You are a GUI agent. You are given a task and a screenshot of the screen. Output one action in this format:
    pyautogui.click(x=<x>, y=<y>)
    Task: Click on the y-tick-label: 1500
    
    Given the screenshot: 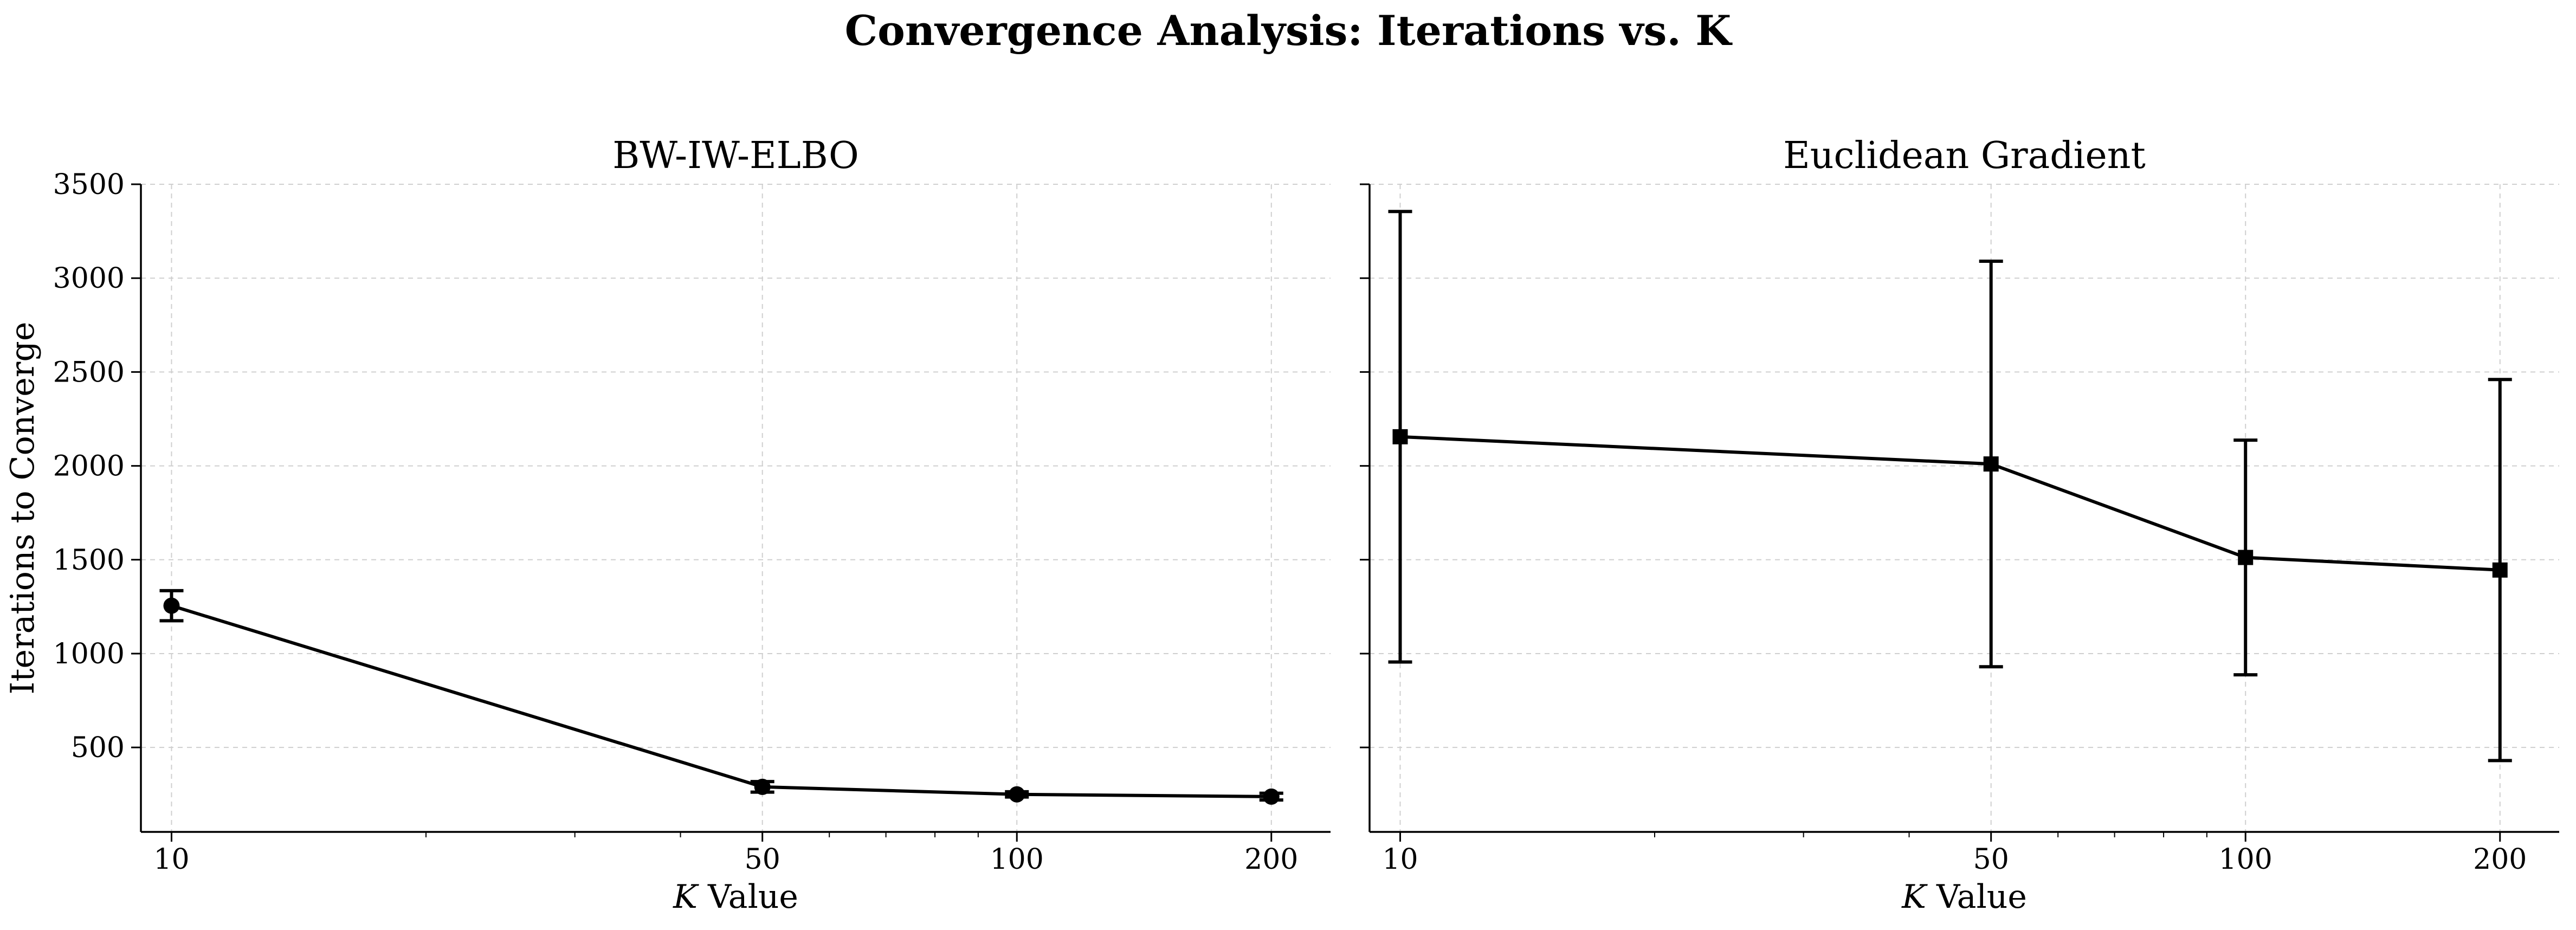 What is the action you would take?
    pyautogui.click(x=89, y=560)
    